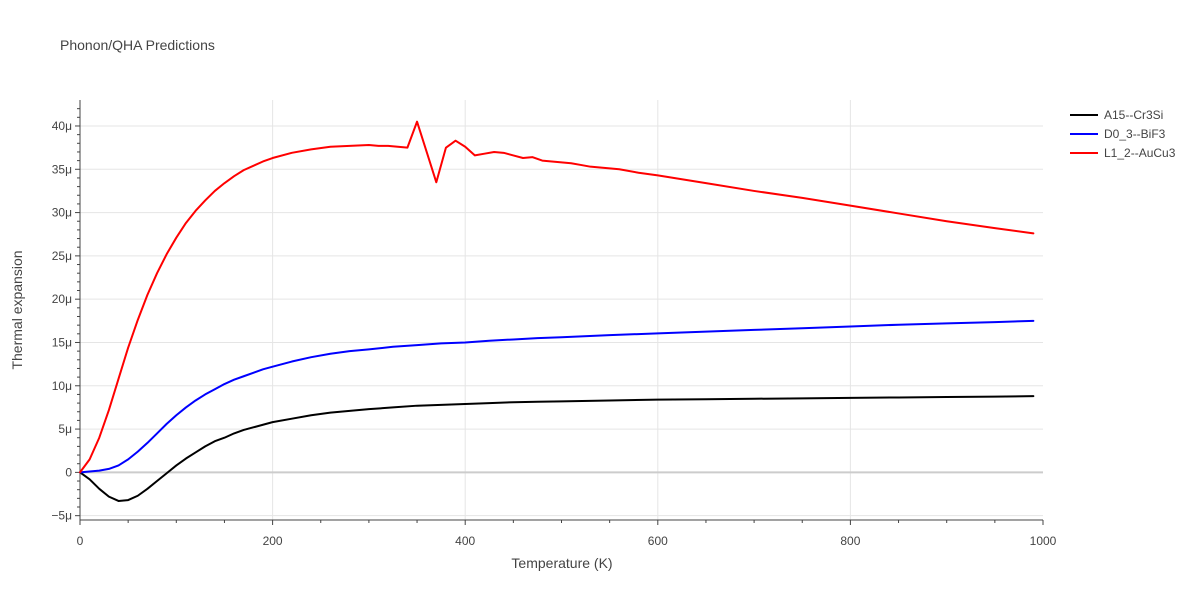 The width and height of the screenshot is (1200, 600). Describe the element at coordinates (62, 342) in the screenshot. I see `y-tick-label: 15μ` at that location.